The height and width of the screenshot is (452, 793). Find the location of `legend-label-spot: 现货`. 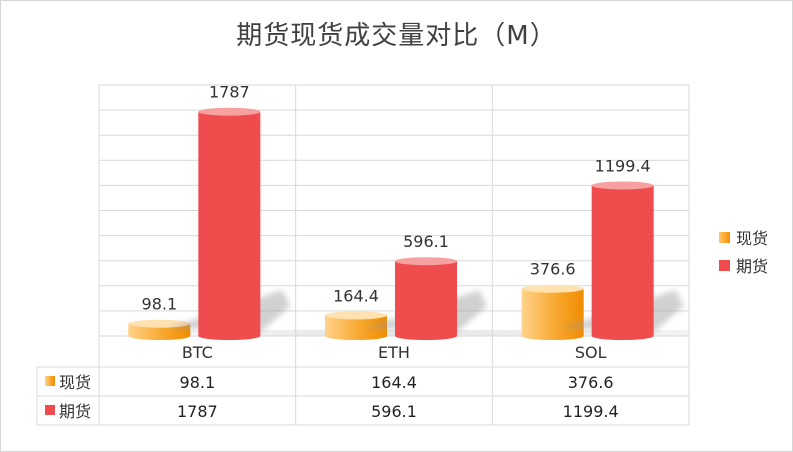

legend-label-spot: 现货 is located at coordinates (752, 238).